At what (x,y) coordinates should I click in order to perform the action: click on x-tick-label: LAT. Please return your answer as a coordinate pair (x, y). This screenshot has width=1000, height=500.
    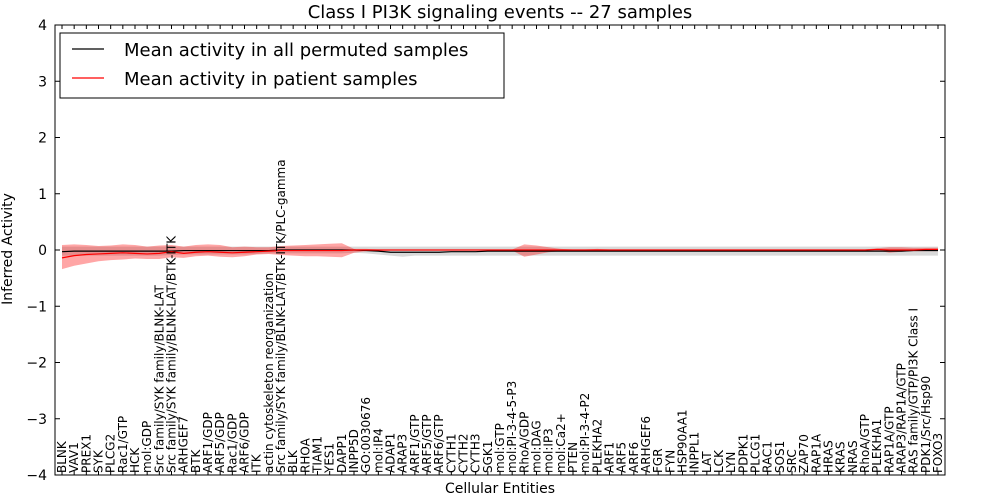
    Looking at the image, I should click on (707, 462).